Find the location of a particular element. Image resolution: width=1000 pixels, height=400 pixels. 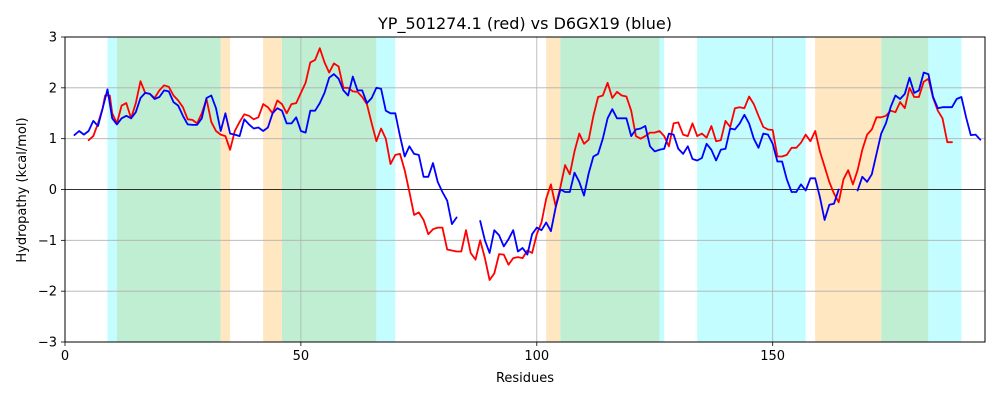

y-tick-label: 0 is located at coordinates (53, 190).